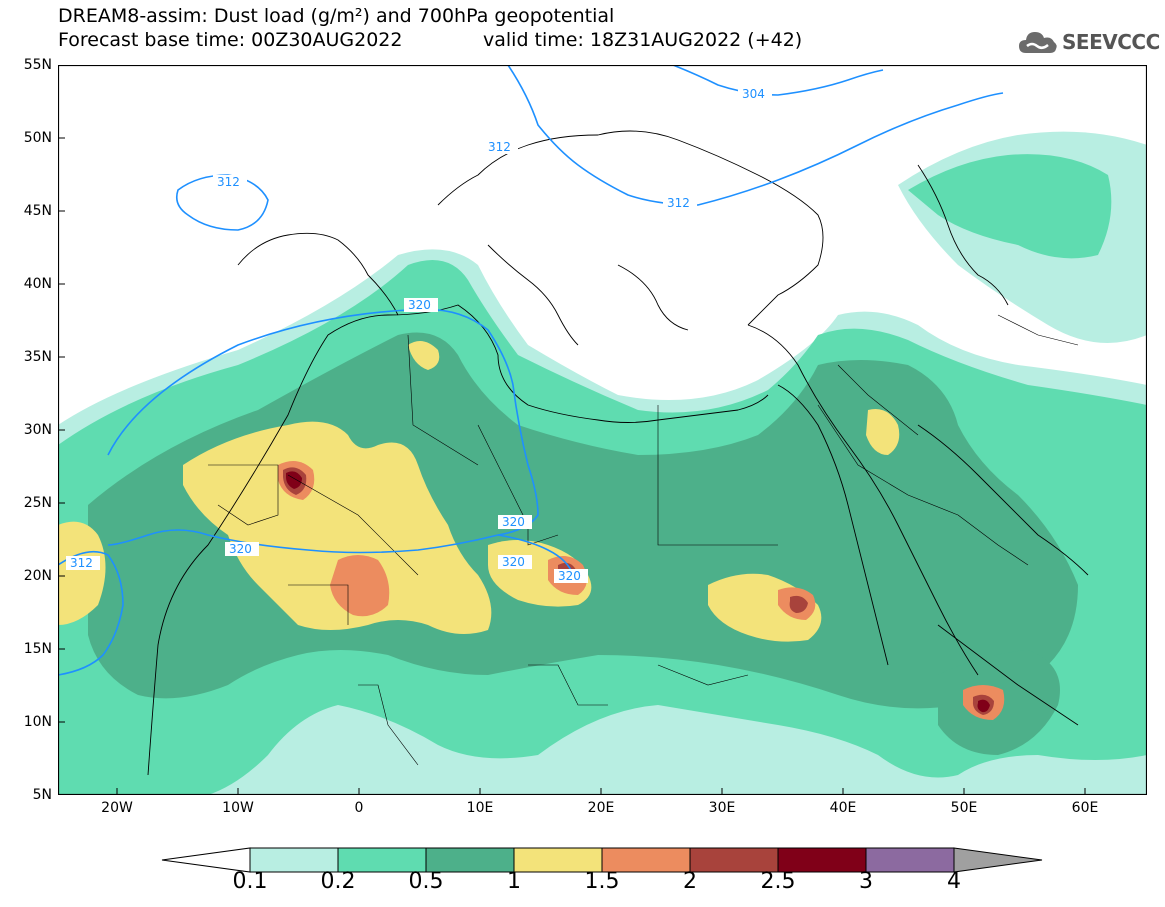  I want to click on colorbar-label-3: 3, so click(866, 881).